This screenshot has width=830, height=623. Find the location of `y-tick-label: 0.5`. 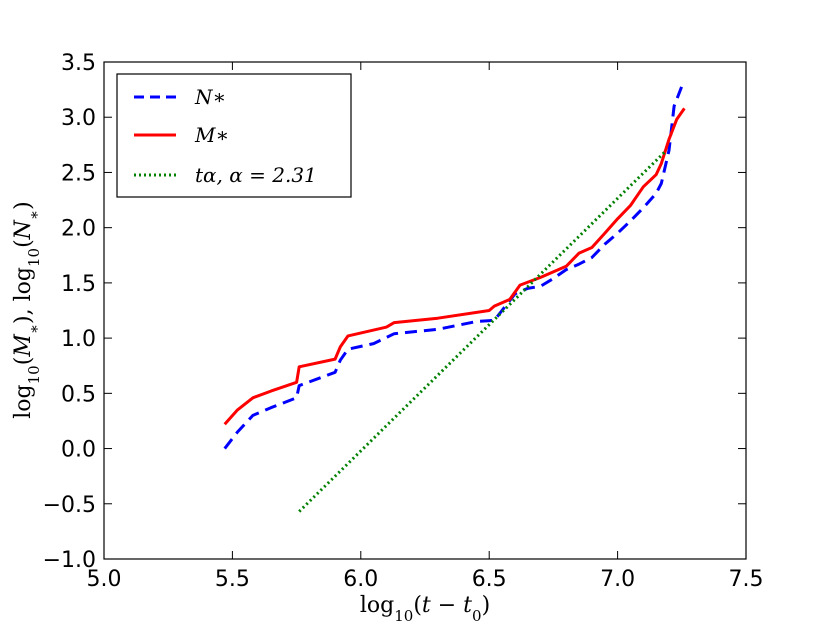

y-tick-label: 0.5 is located at coordinates (78, 394).